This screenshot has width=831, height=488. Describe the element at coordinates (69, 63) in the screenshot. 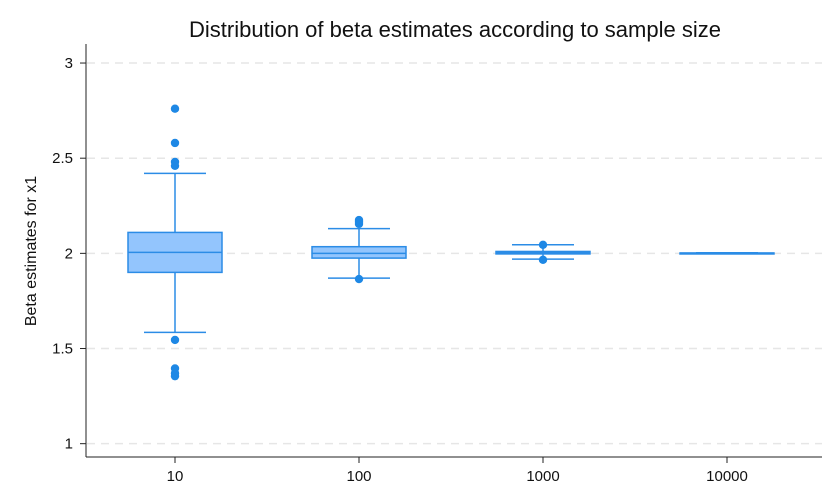

I see `y-tick-label: 3` at that location.